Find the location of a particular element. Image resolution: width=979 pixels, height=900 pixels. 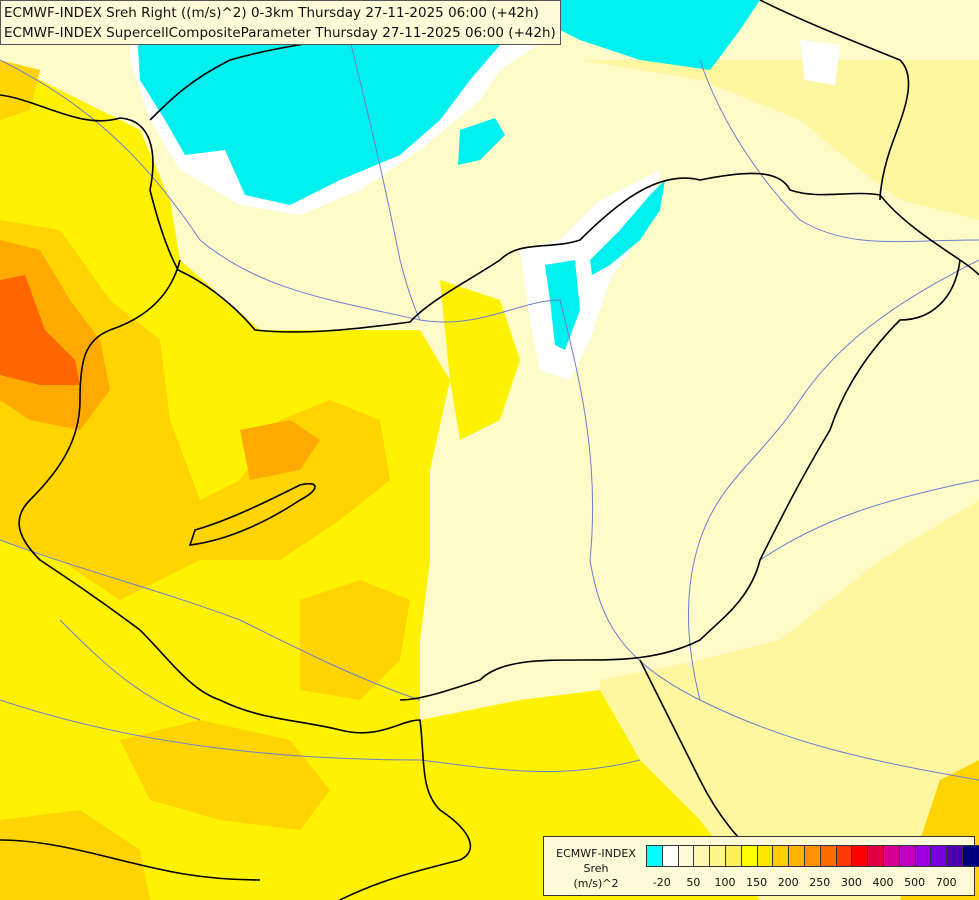

legend-tick-label: 150 is located at coordinates (757, 882).